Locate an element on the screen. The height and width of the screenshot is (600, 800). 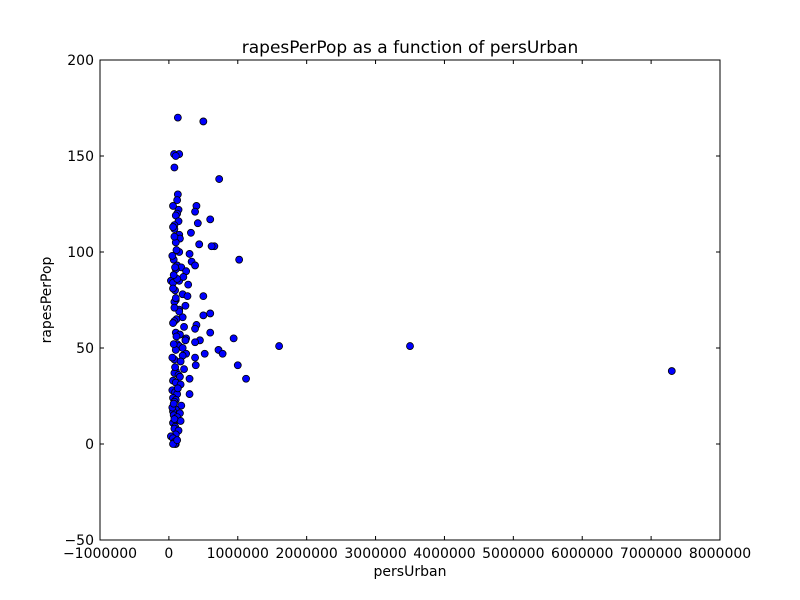
x-tick-label: 0 is located at coordinates (168, 554).